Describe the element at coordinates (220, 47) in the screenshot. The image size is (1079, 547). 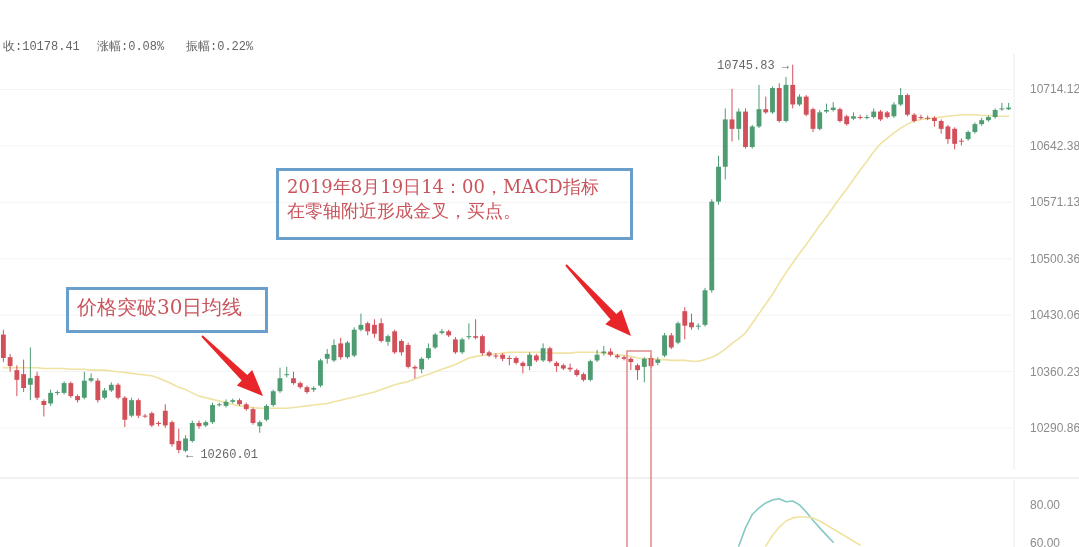
I see `annotation: 振幅:0.22%` at that location.